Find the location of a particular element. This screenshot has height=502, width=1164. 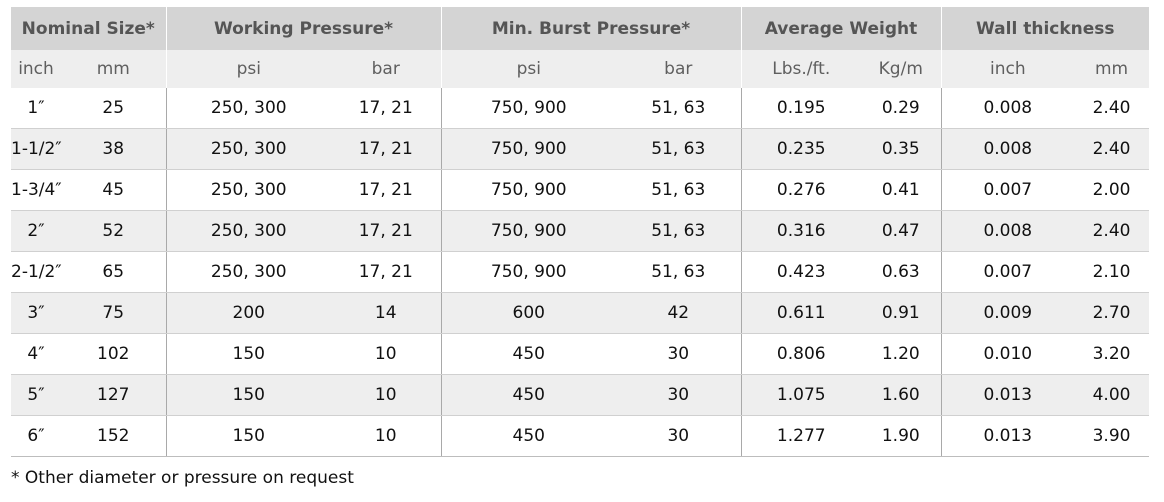

table-cell: 0.009 is located at coordinates (1007, 313).